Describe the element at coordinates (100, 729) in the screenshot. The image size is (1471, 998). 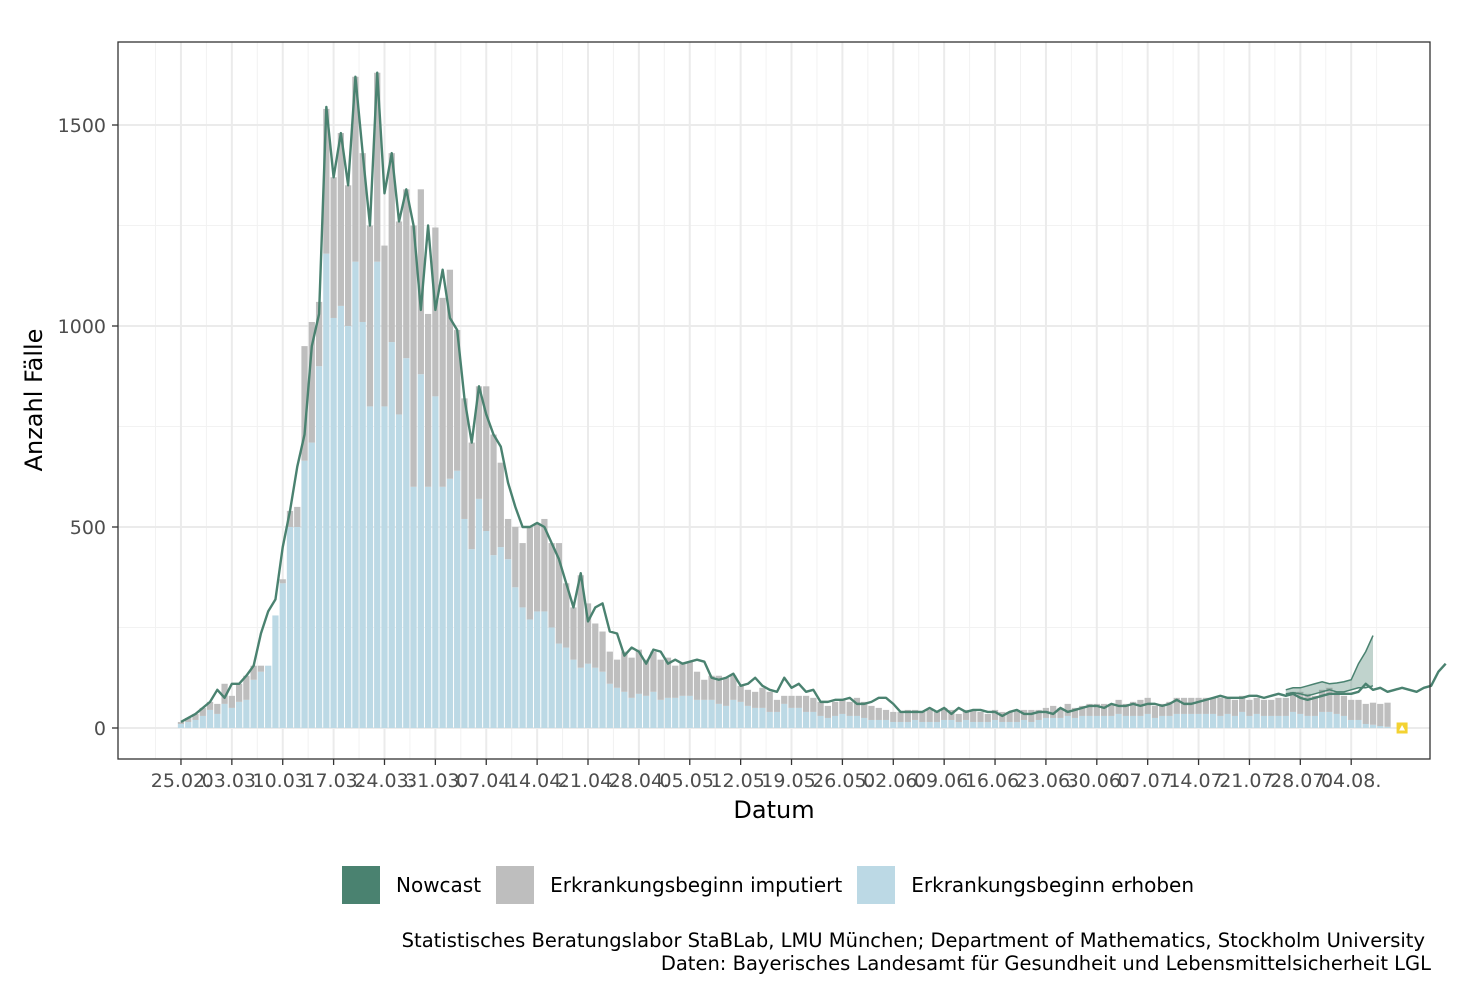
I see `y-tick-label: 0` at that location.